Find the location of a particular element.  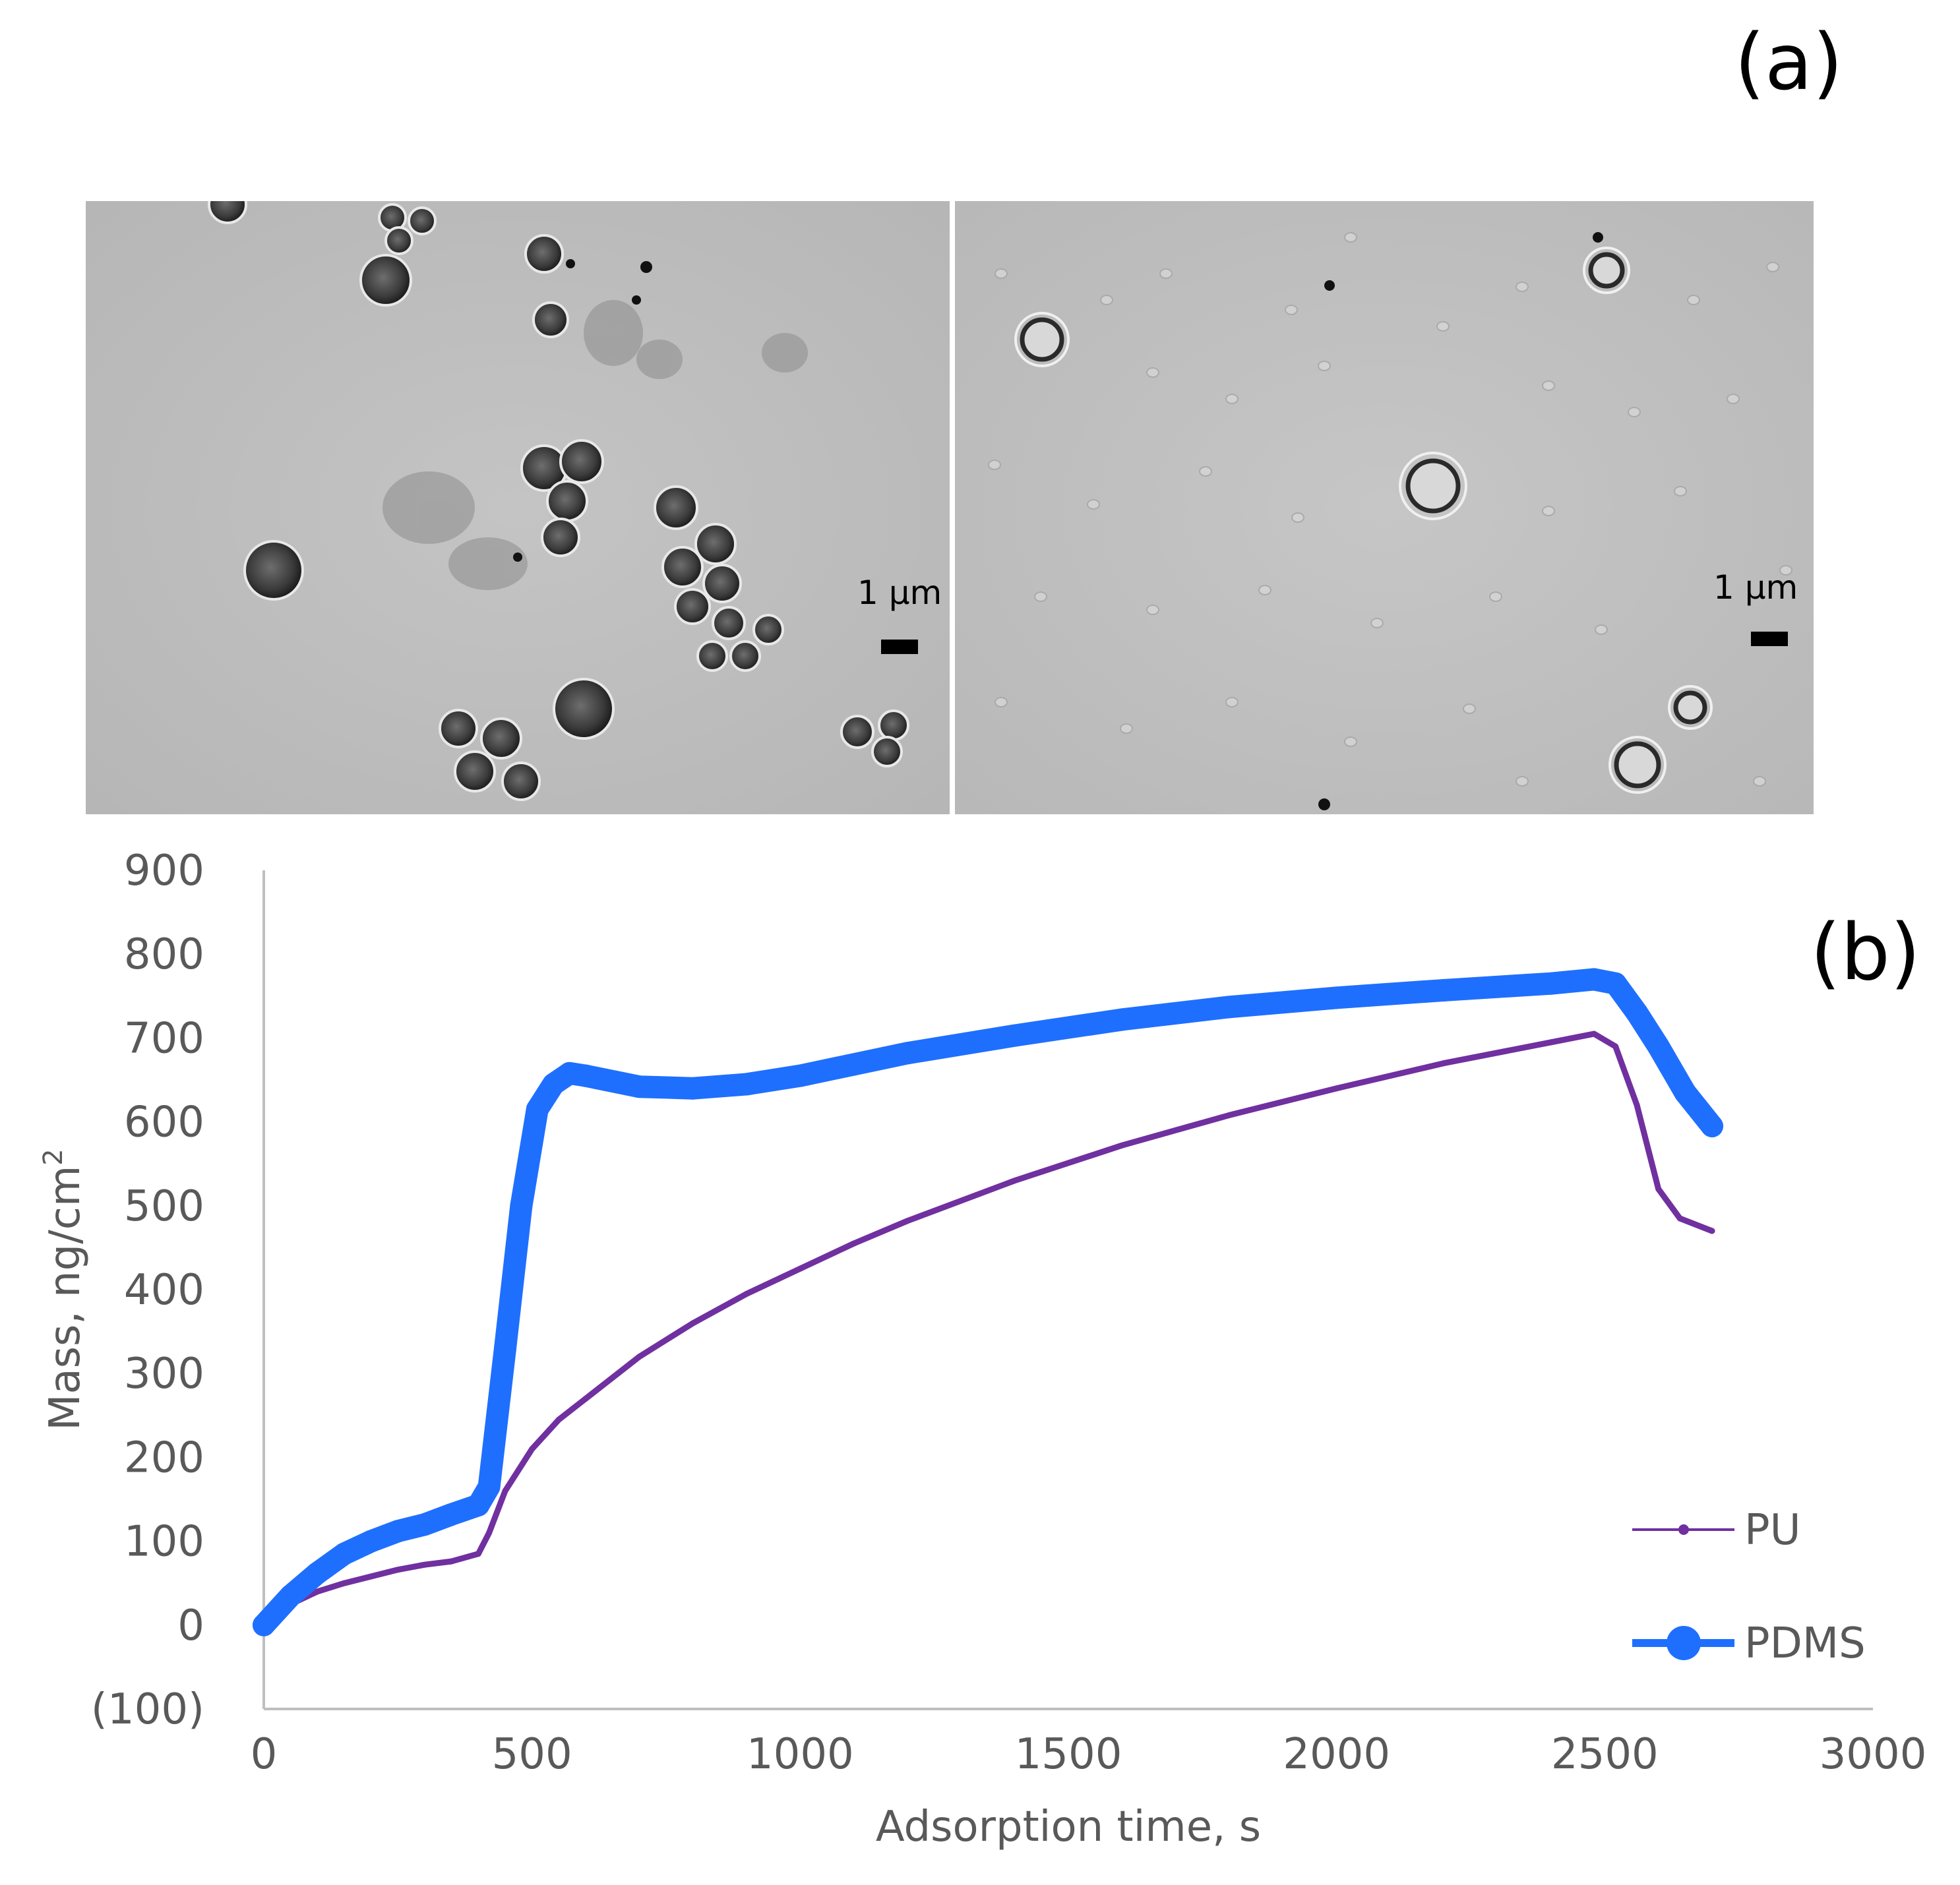

y-tick-label: (100) is located at coordinates (147, 1709).